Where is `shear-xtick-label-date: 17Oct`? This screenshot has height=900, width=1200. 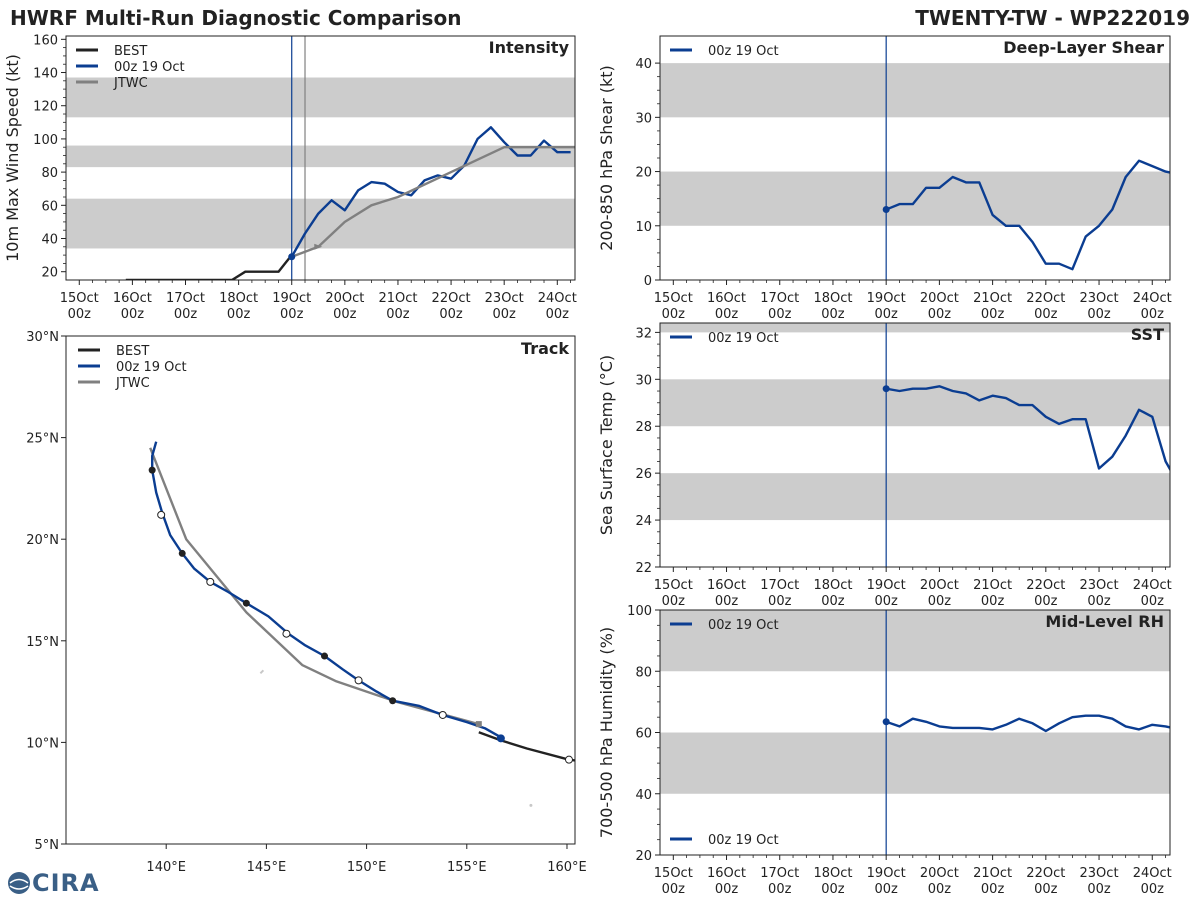 shear-xtick-label-date: 17Oct is located at coordinates (779, 298).